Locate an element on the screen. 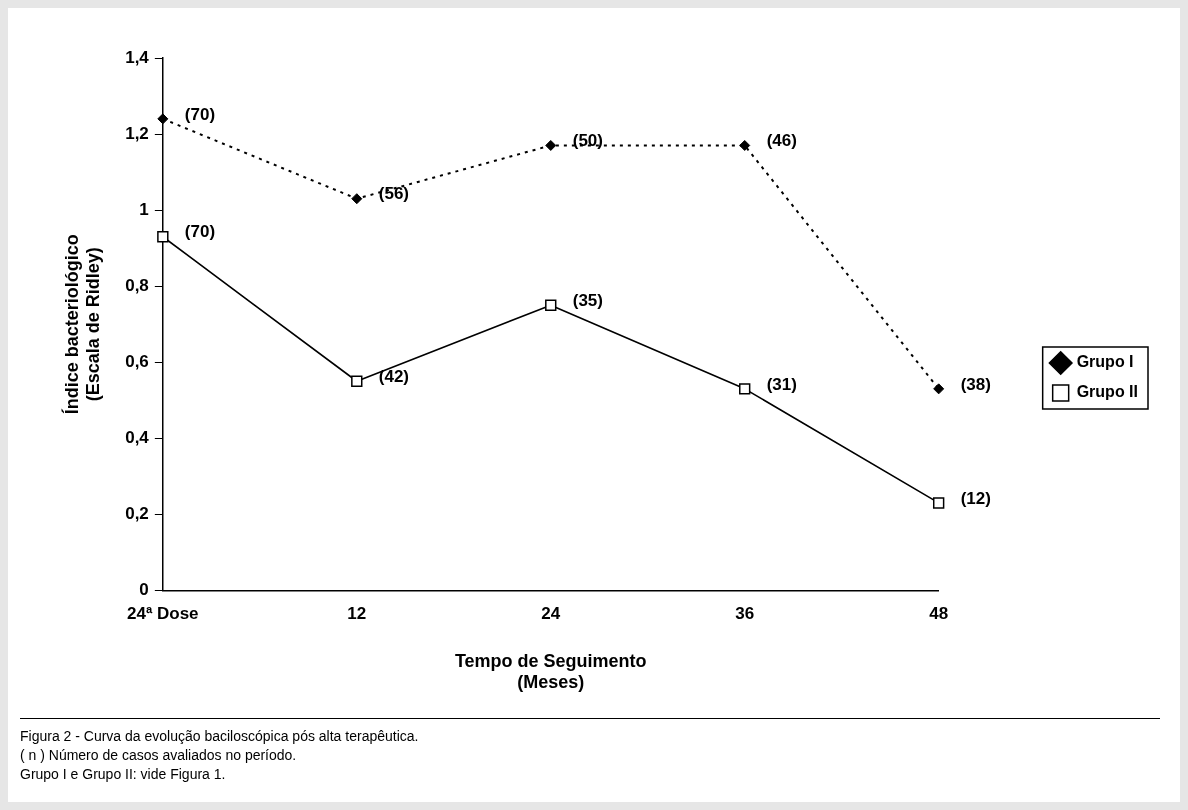 Image resolution: width=1188 pixels, height=810 pixels. y-tick-label: 1,4 is located at coordinates (137, 57).